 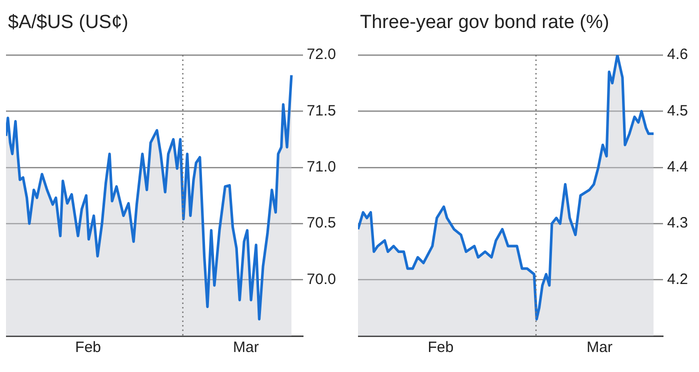 What do you see at coordinates (321, 55) in the screenshot?
I see `y-tick-label: 72.0` at bounding box center [321, 55].